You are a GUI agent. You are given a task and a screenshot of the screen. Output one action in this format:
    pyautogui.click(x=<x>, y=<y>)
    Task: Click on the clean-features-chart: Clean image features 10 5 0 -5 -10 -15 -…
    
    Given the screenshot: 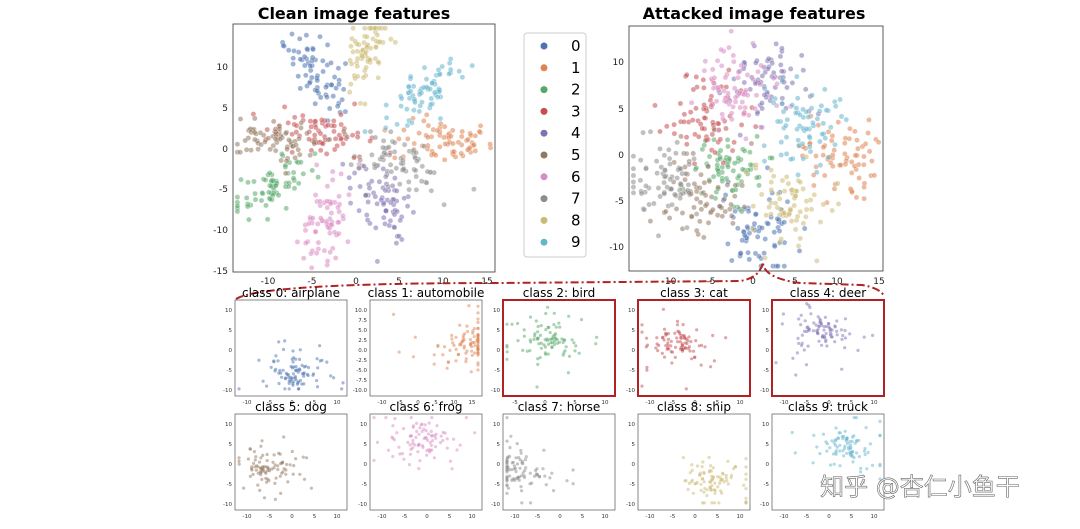 What is the action you would take?
    pyautogui.click(x=354, y=145)
    